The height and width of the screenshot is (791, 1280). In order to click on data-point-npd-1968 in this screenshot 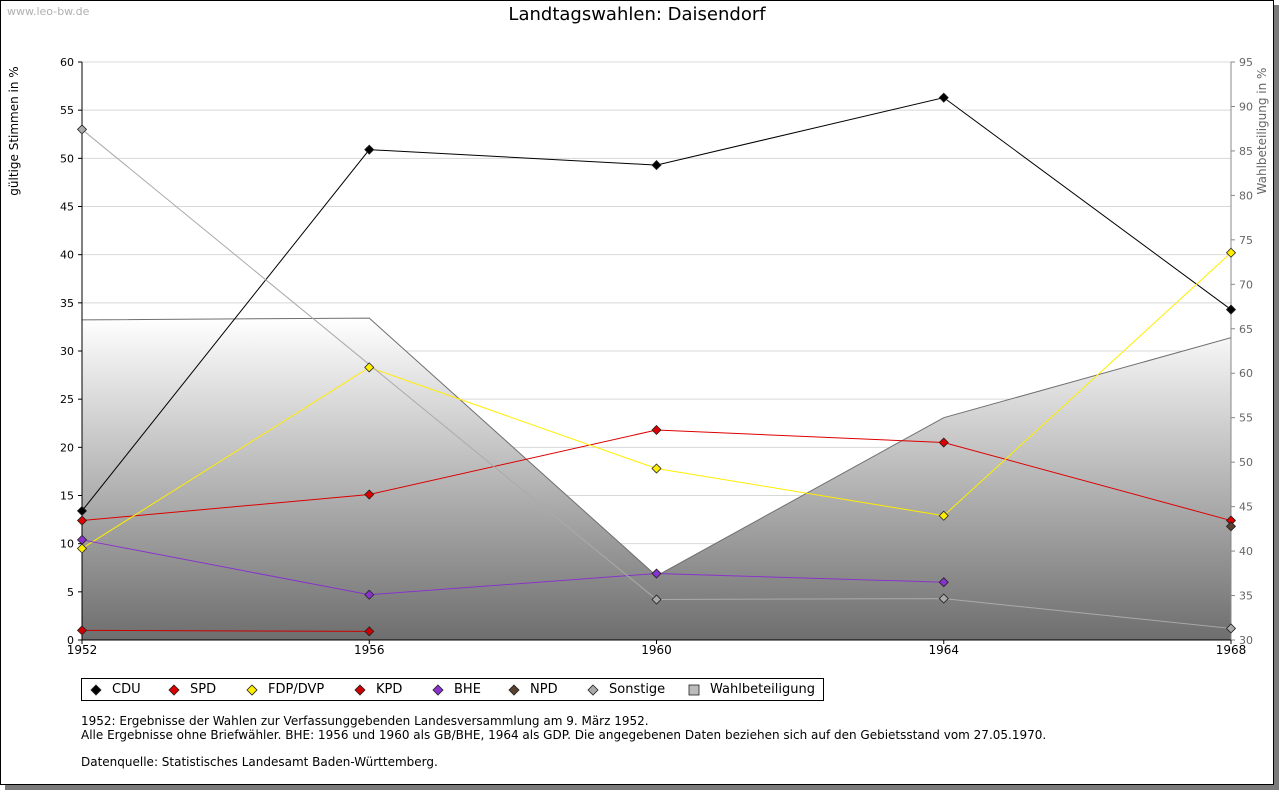, I will do `click(1231, 526)`.